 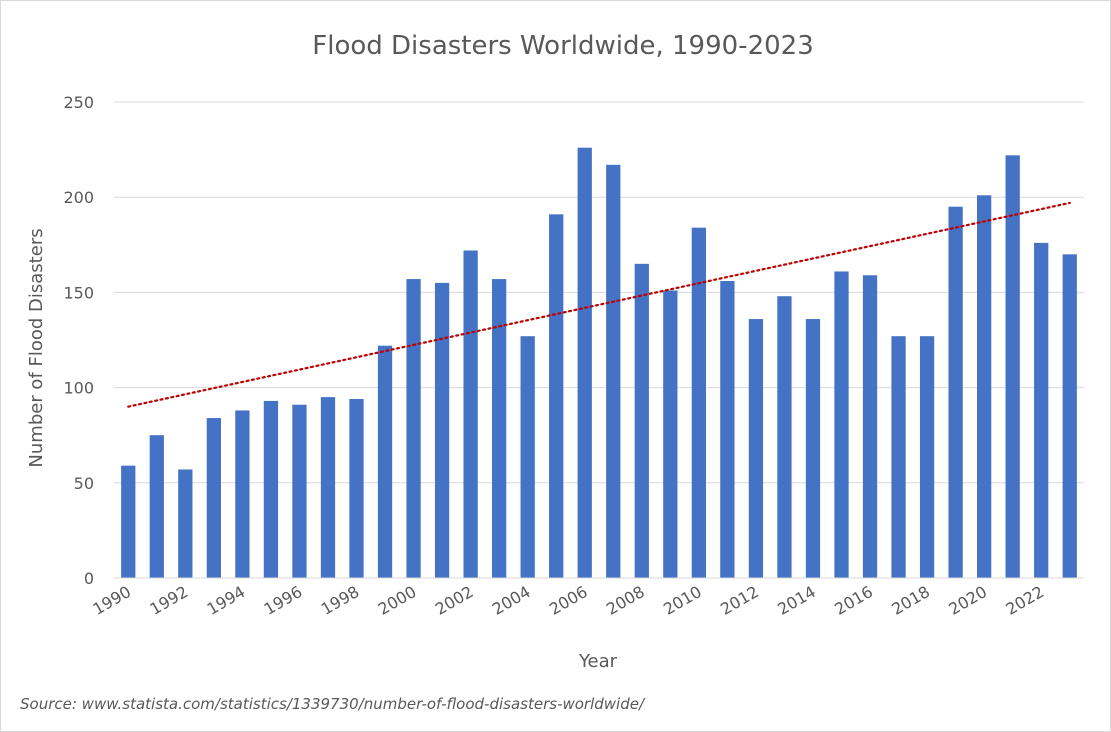 What do you see at coordinates (470, 414) in the screenshot?
I see `bar-2002` at bounding box center [470, 414].